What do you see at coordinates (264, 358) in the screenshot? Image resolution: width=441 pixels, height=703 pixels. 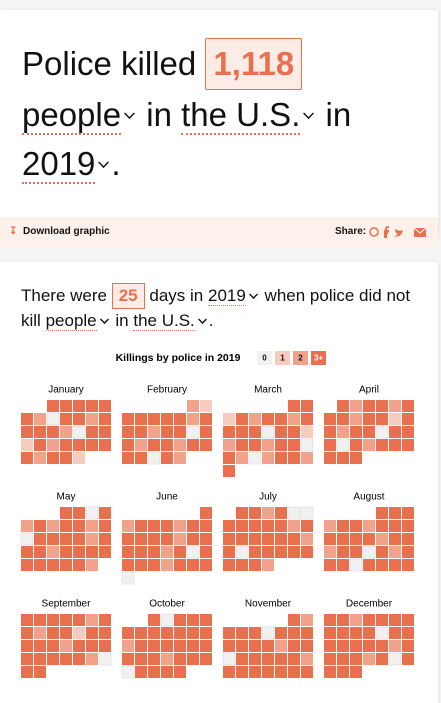 I see `legend-label: 0` at bounding box center [264, 358].